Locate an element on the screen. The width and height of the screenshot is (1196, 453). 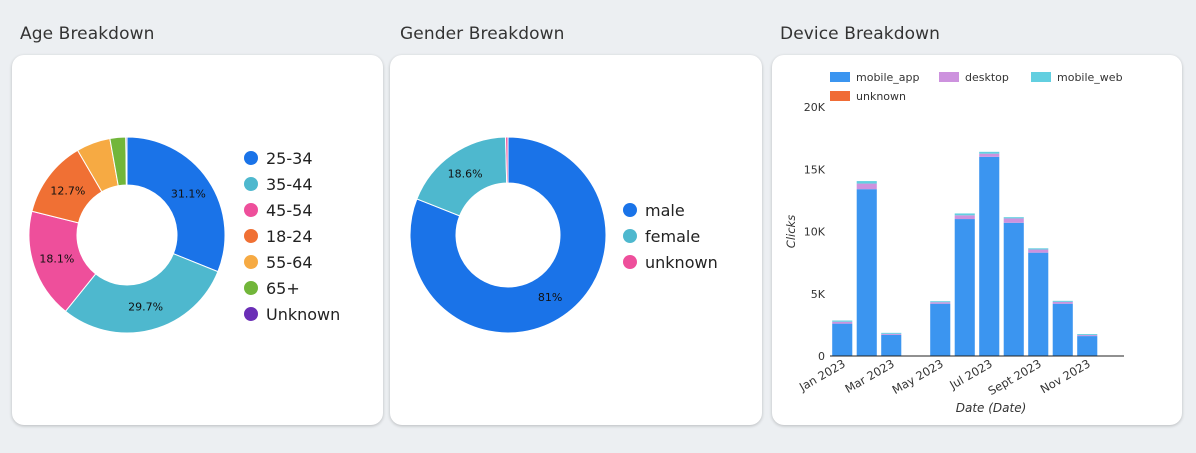
bar-desktop-feb-2023 is located at coordinates (866, 186).